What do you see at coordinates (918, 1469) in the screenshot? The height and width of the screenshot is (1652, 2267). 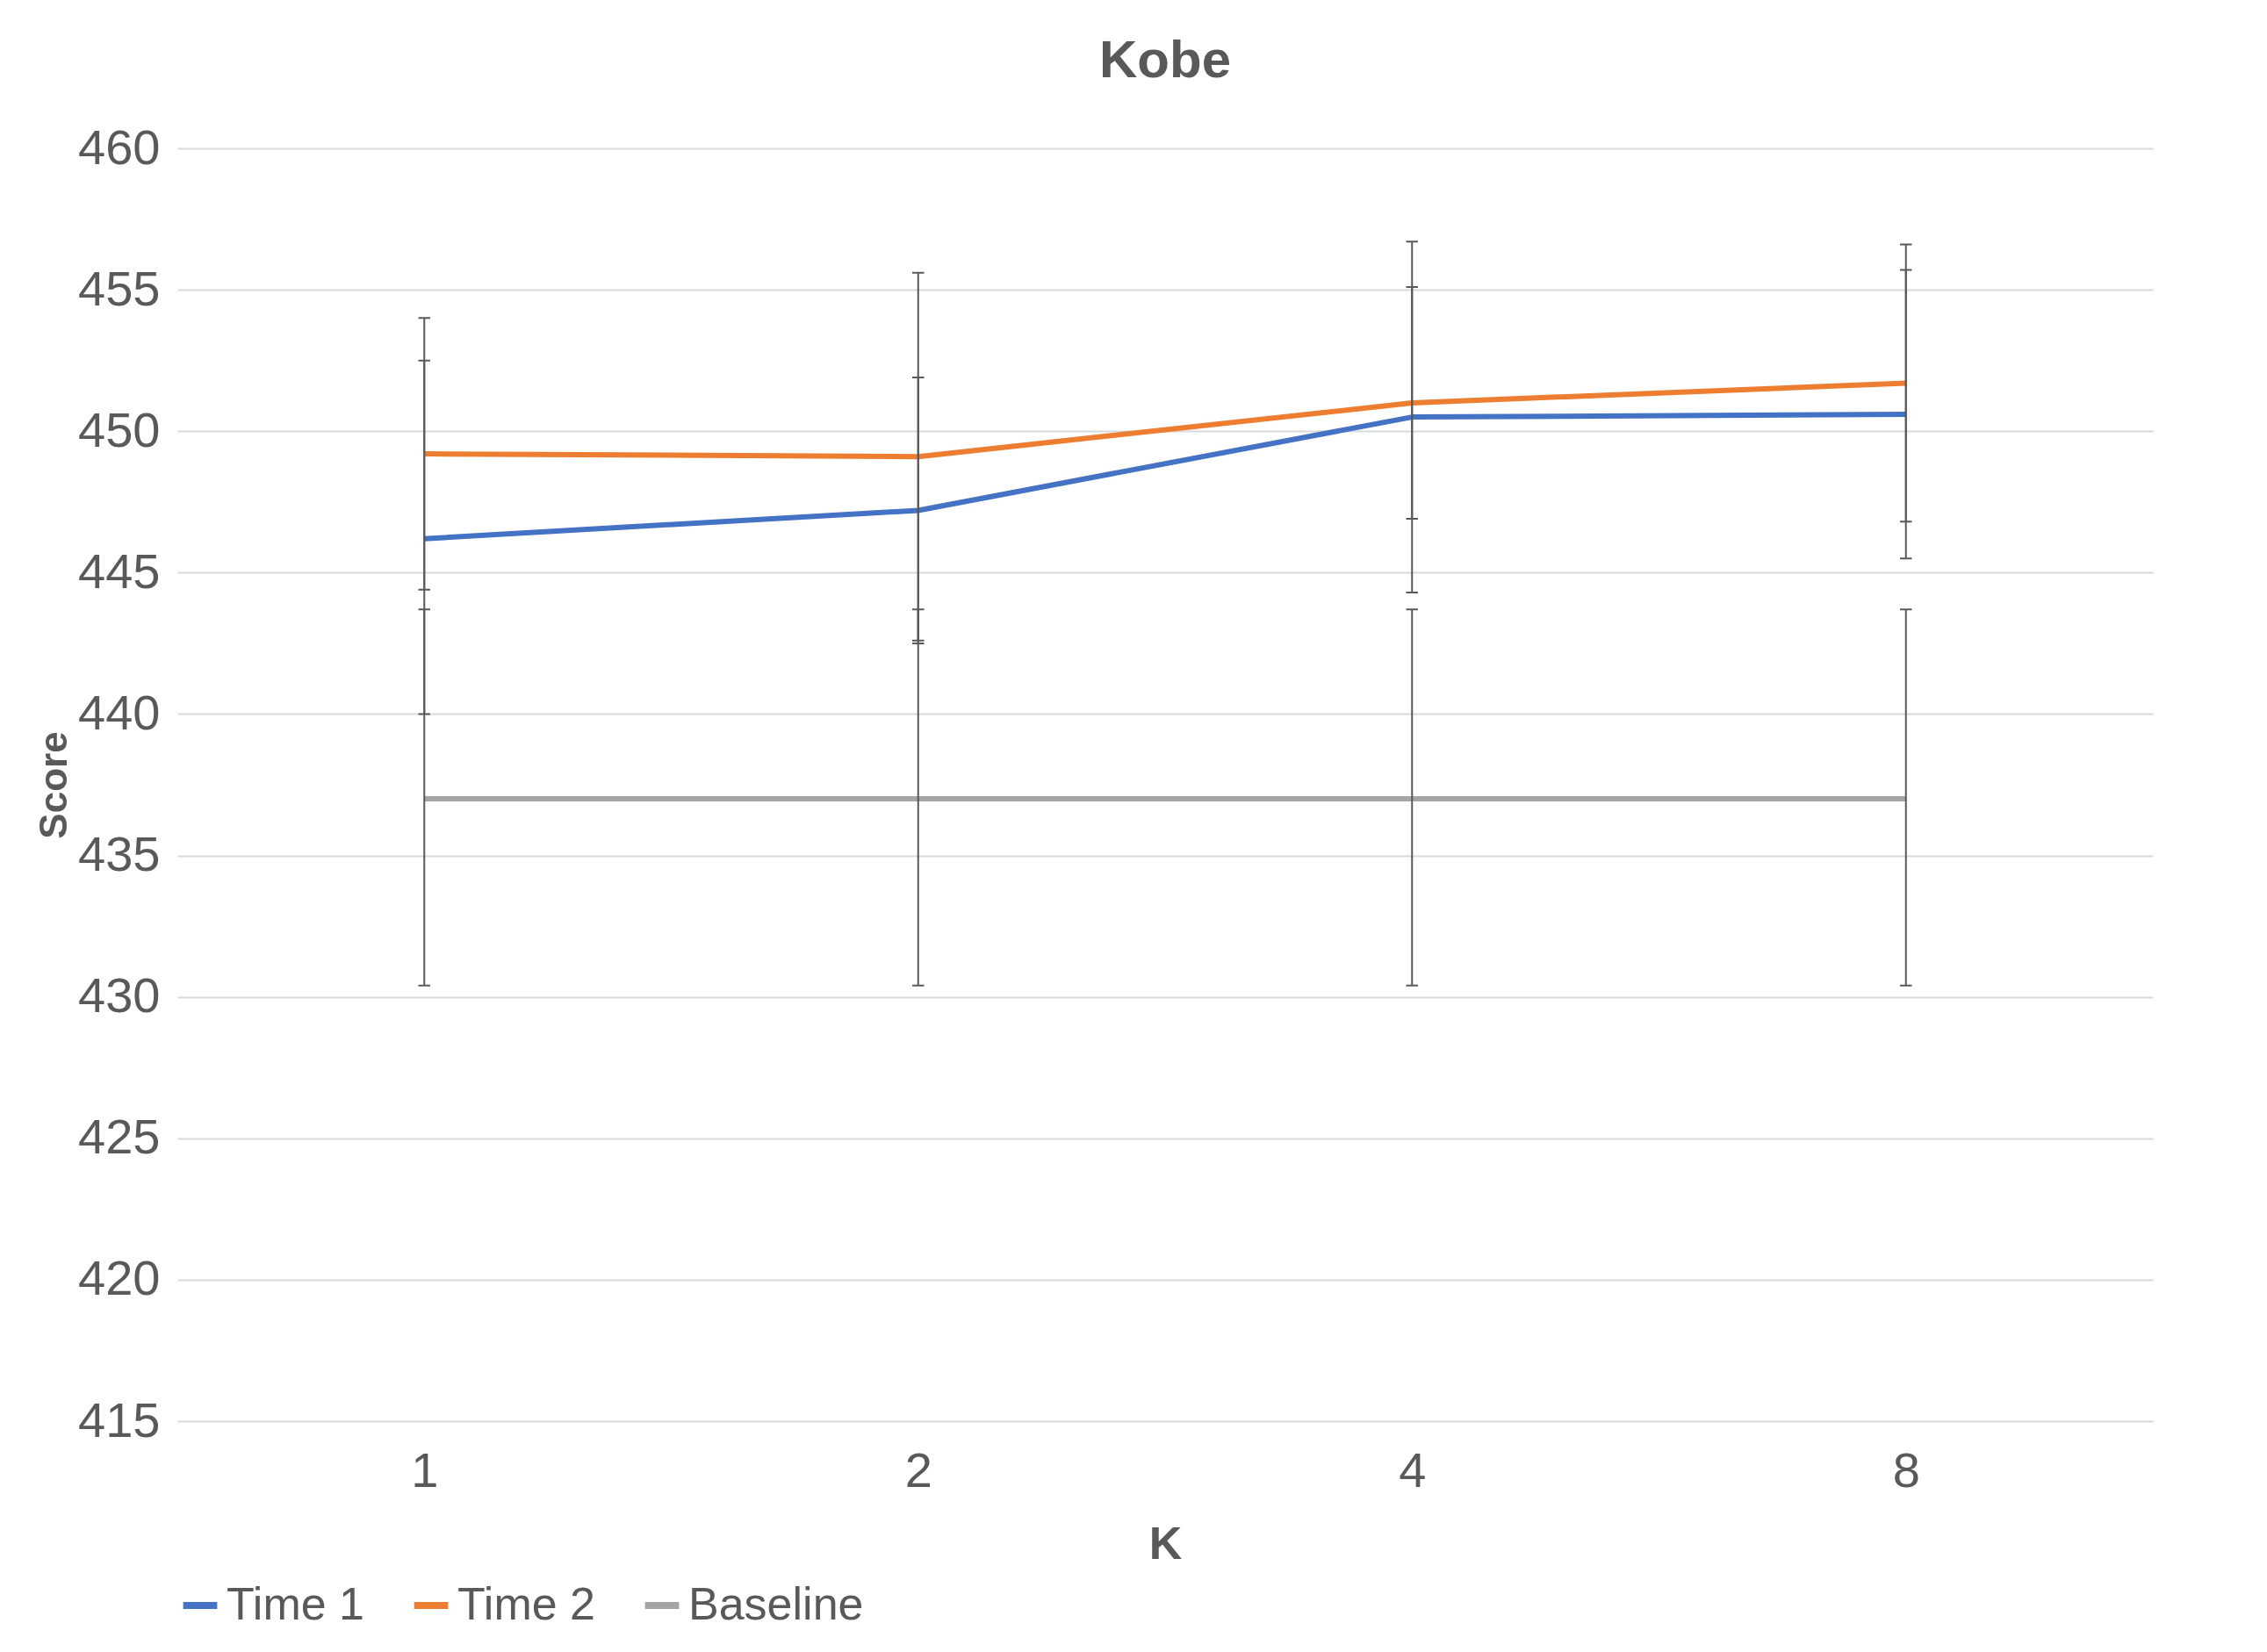 I see `x-tick-label: 2` at bounding box center [918, 1469].